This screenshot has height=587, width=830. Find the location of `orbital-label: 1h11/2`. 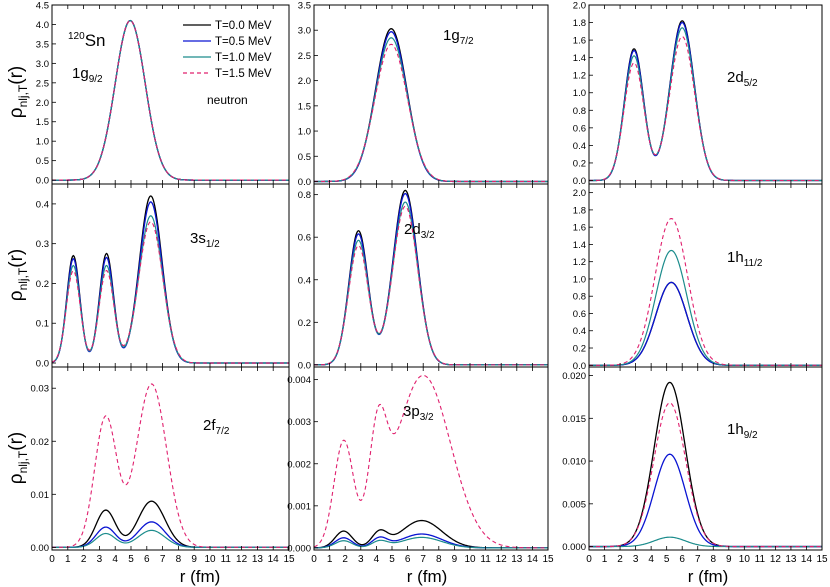

orbital-label: 1h11/2 is located at coordinates (745, 259).